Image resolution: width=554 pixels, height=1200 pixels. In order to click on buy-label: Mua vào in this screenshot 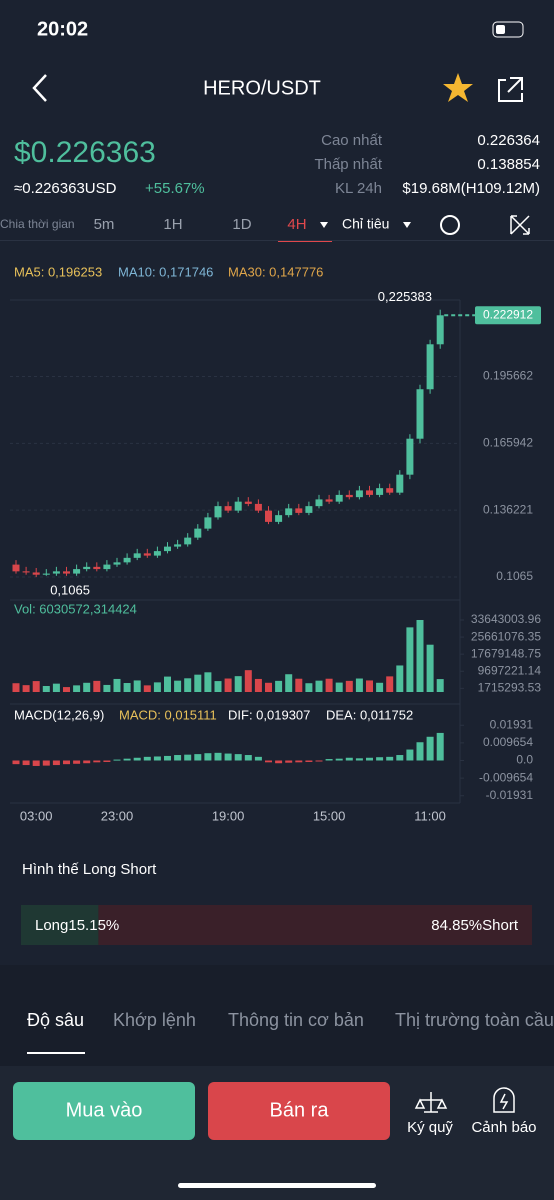, I will do `click(104, 1110)`.